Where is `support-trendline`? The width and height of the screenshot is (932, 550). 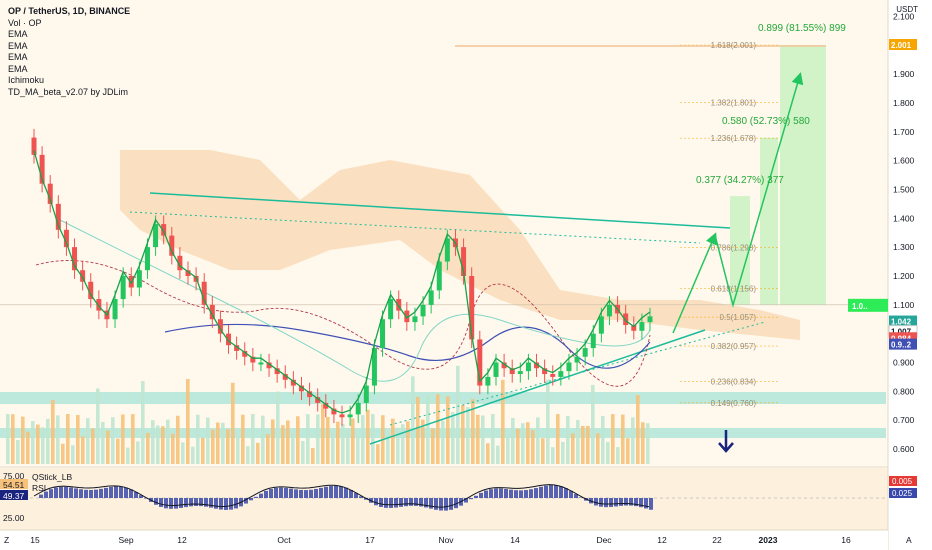 support-trendline is located at coordinates (537, 387).